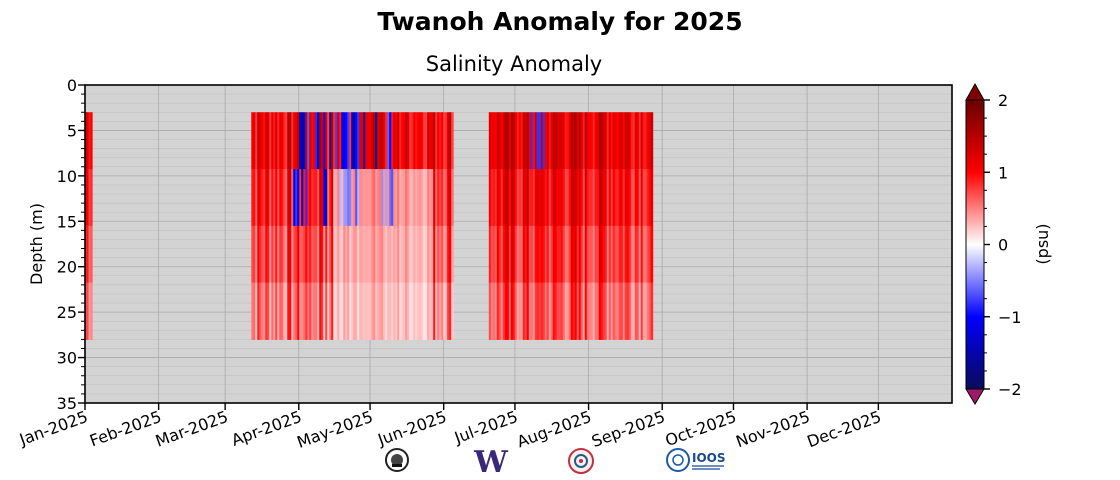 The image size is (1120, 480). I want to click on y-tick-label: 20, so click(67, 267).